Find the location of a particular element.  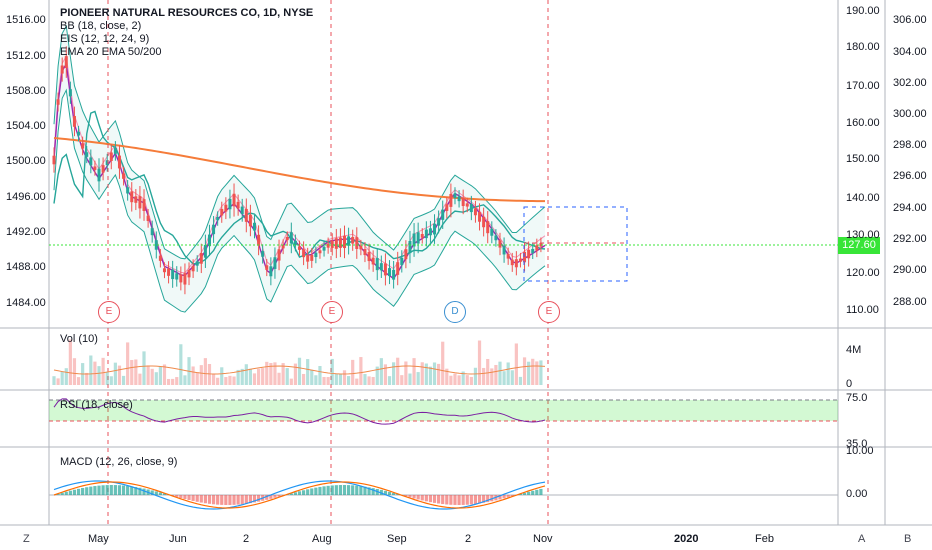

macd-legend: MACD (12, 26, close, 9) is located at coordinates (119, 462).